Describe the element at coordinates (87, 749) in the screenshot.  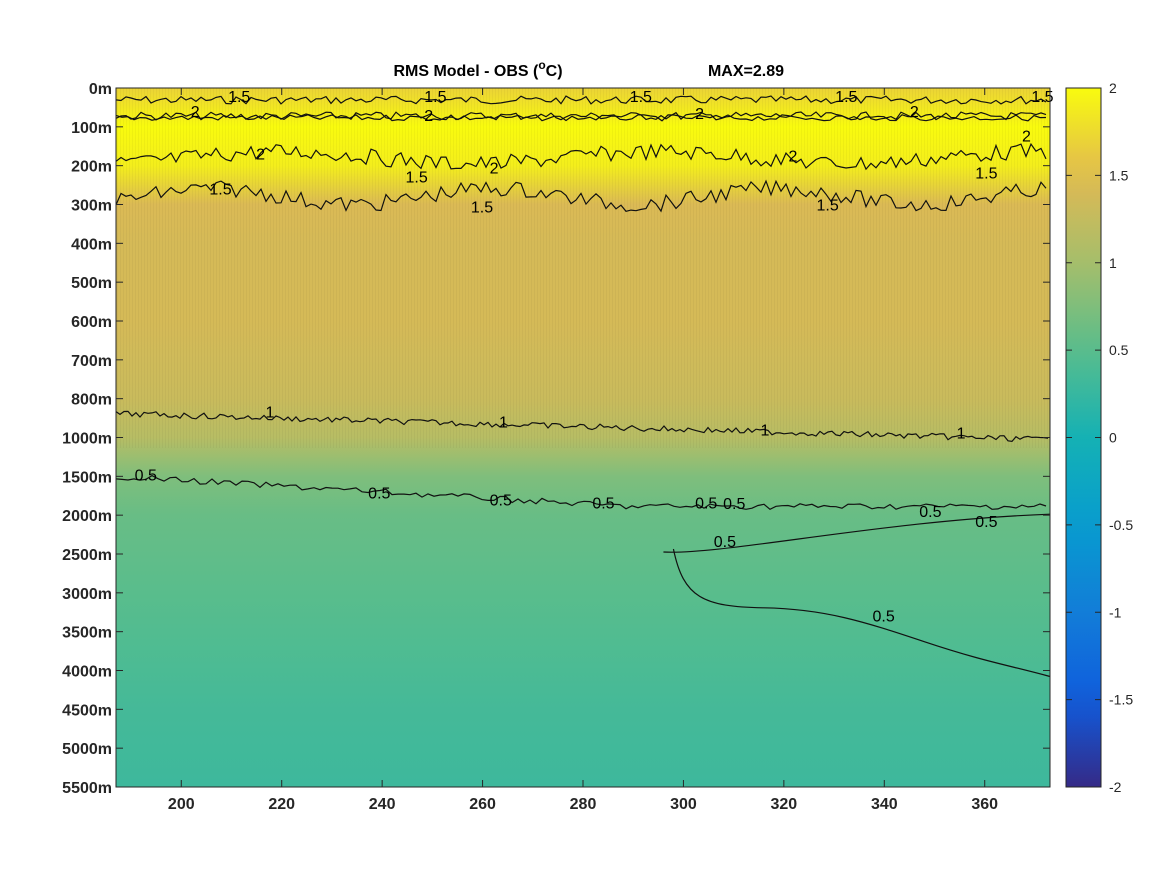
I see `y-tick-label: 5000m` at that location.